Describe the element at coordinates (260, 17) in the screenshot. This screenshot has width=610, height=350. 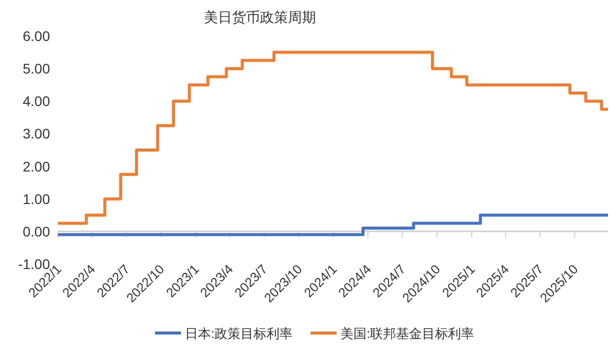
I see `chart-title: 美日货币政策周期` at that location.